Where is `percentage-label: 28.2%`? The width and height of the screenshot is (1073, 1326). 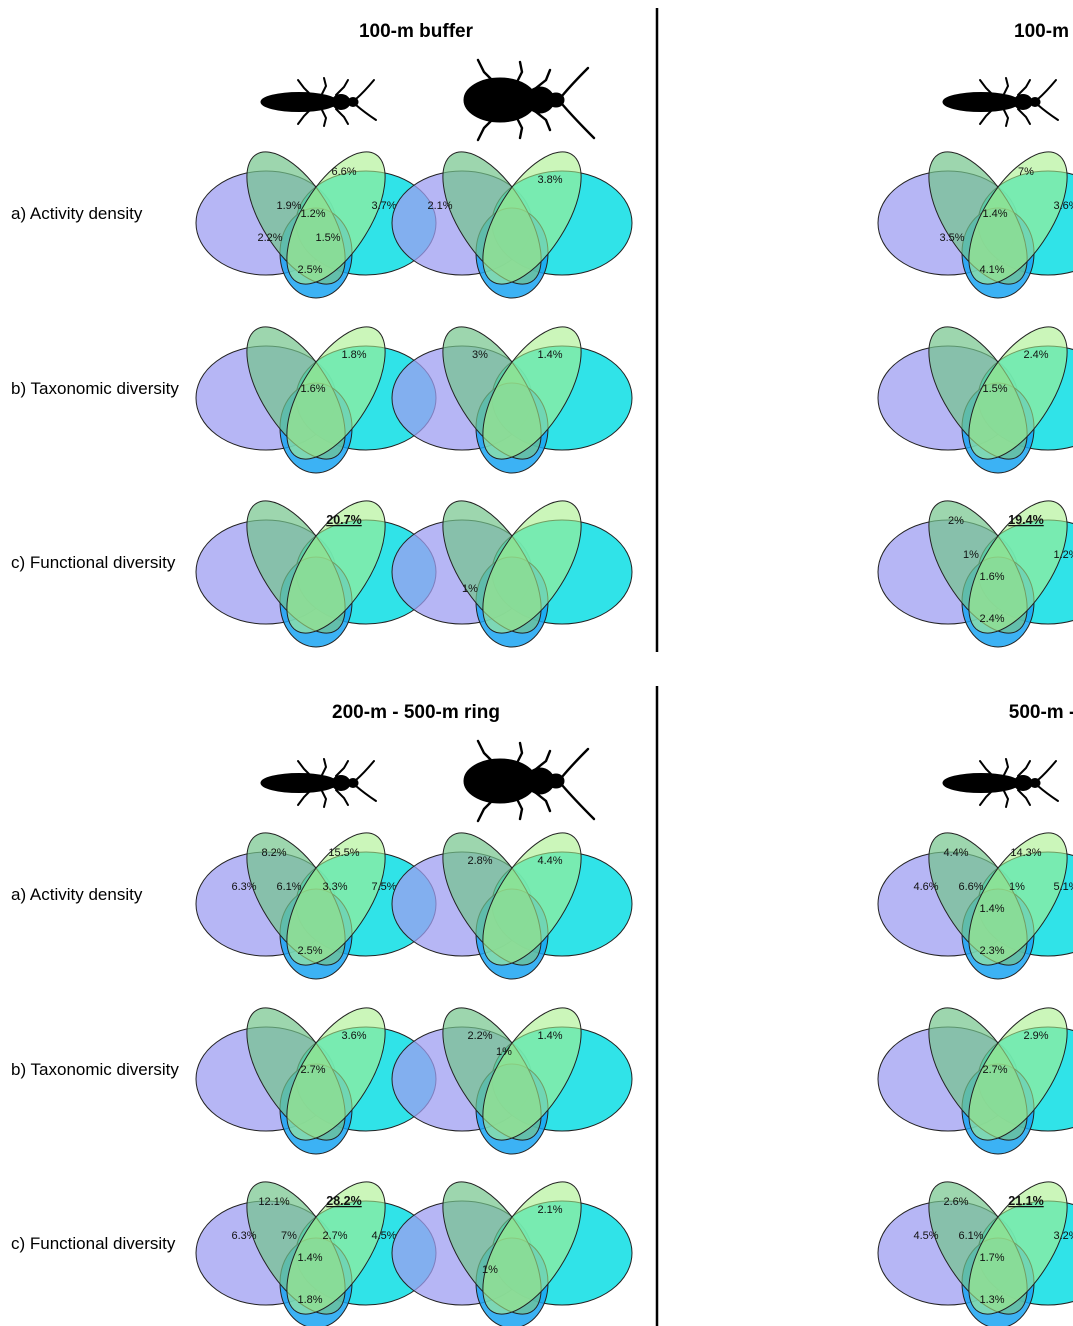 percentage-label: 28.2% is located at coordinates (343, 1201).